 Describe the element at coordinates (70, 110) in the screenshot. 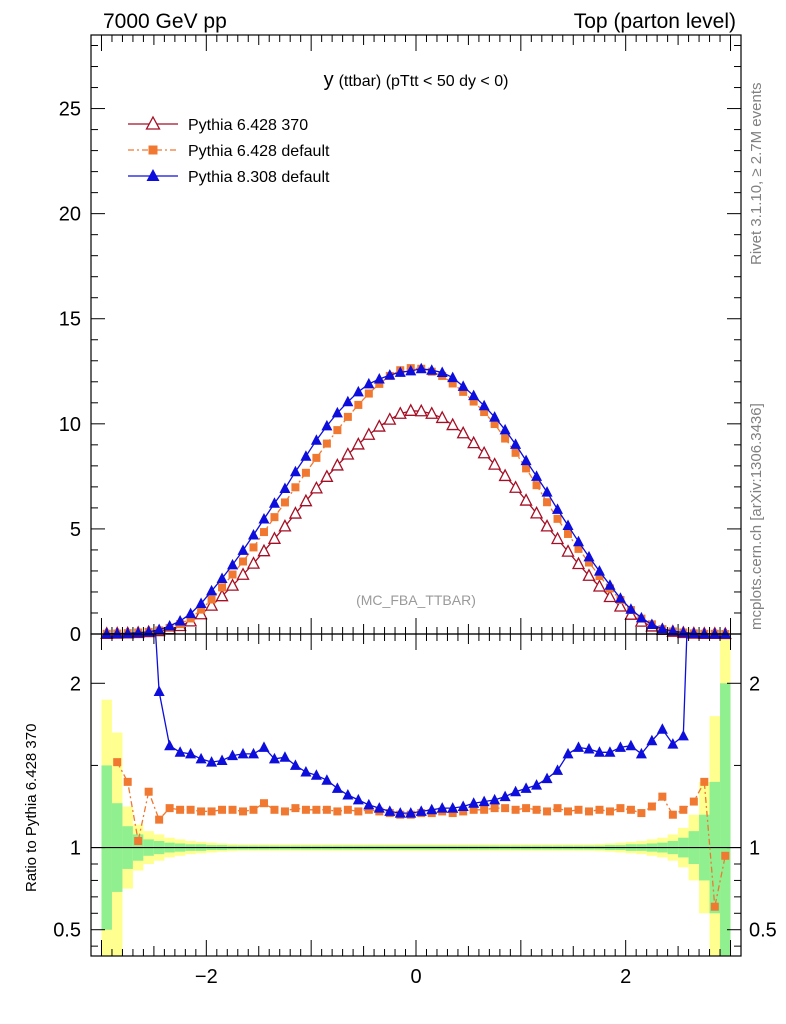

I see `y-tick-label: 25` at that location.